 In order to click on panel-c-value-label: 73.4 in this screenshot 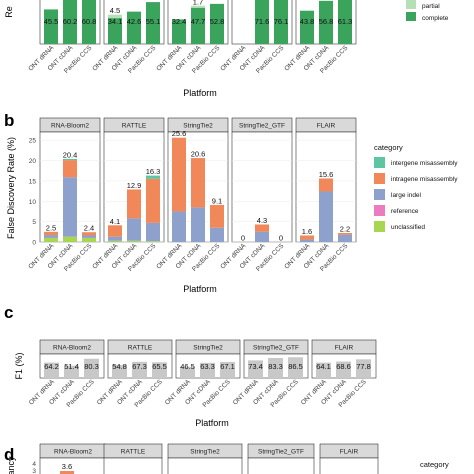, I will do `click(255, 366)`.